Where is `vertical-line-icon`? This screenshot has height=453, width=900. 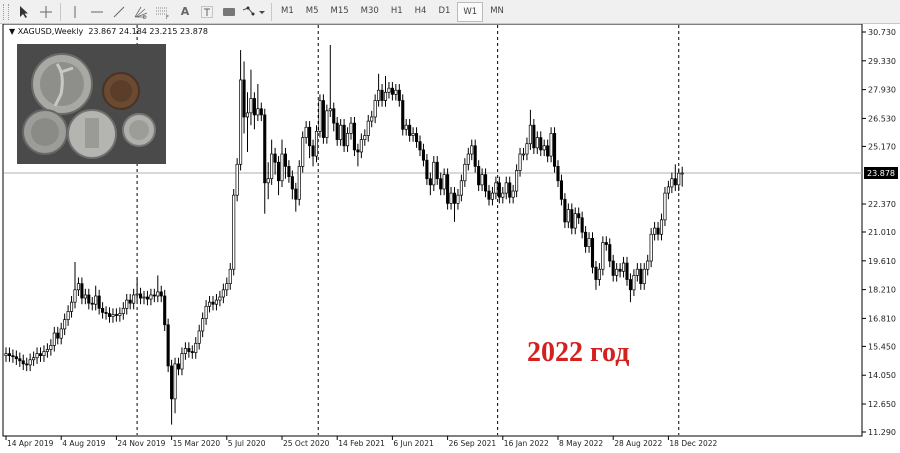 vertical-line-icon is located at coordinates (75, 12).